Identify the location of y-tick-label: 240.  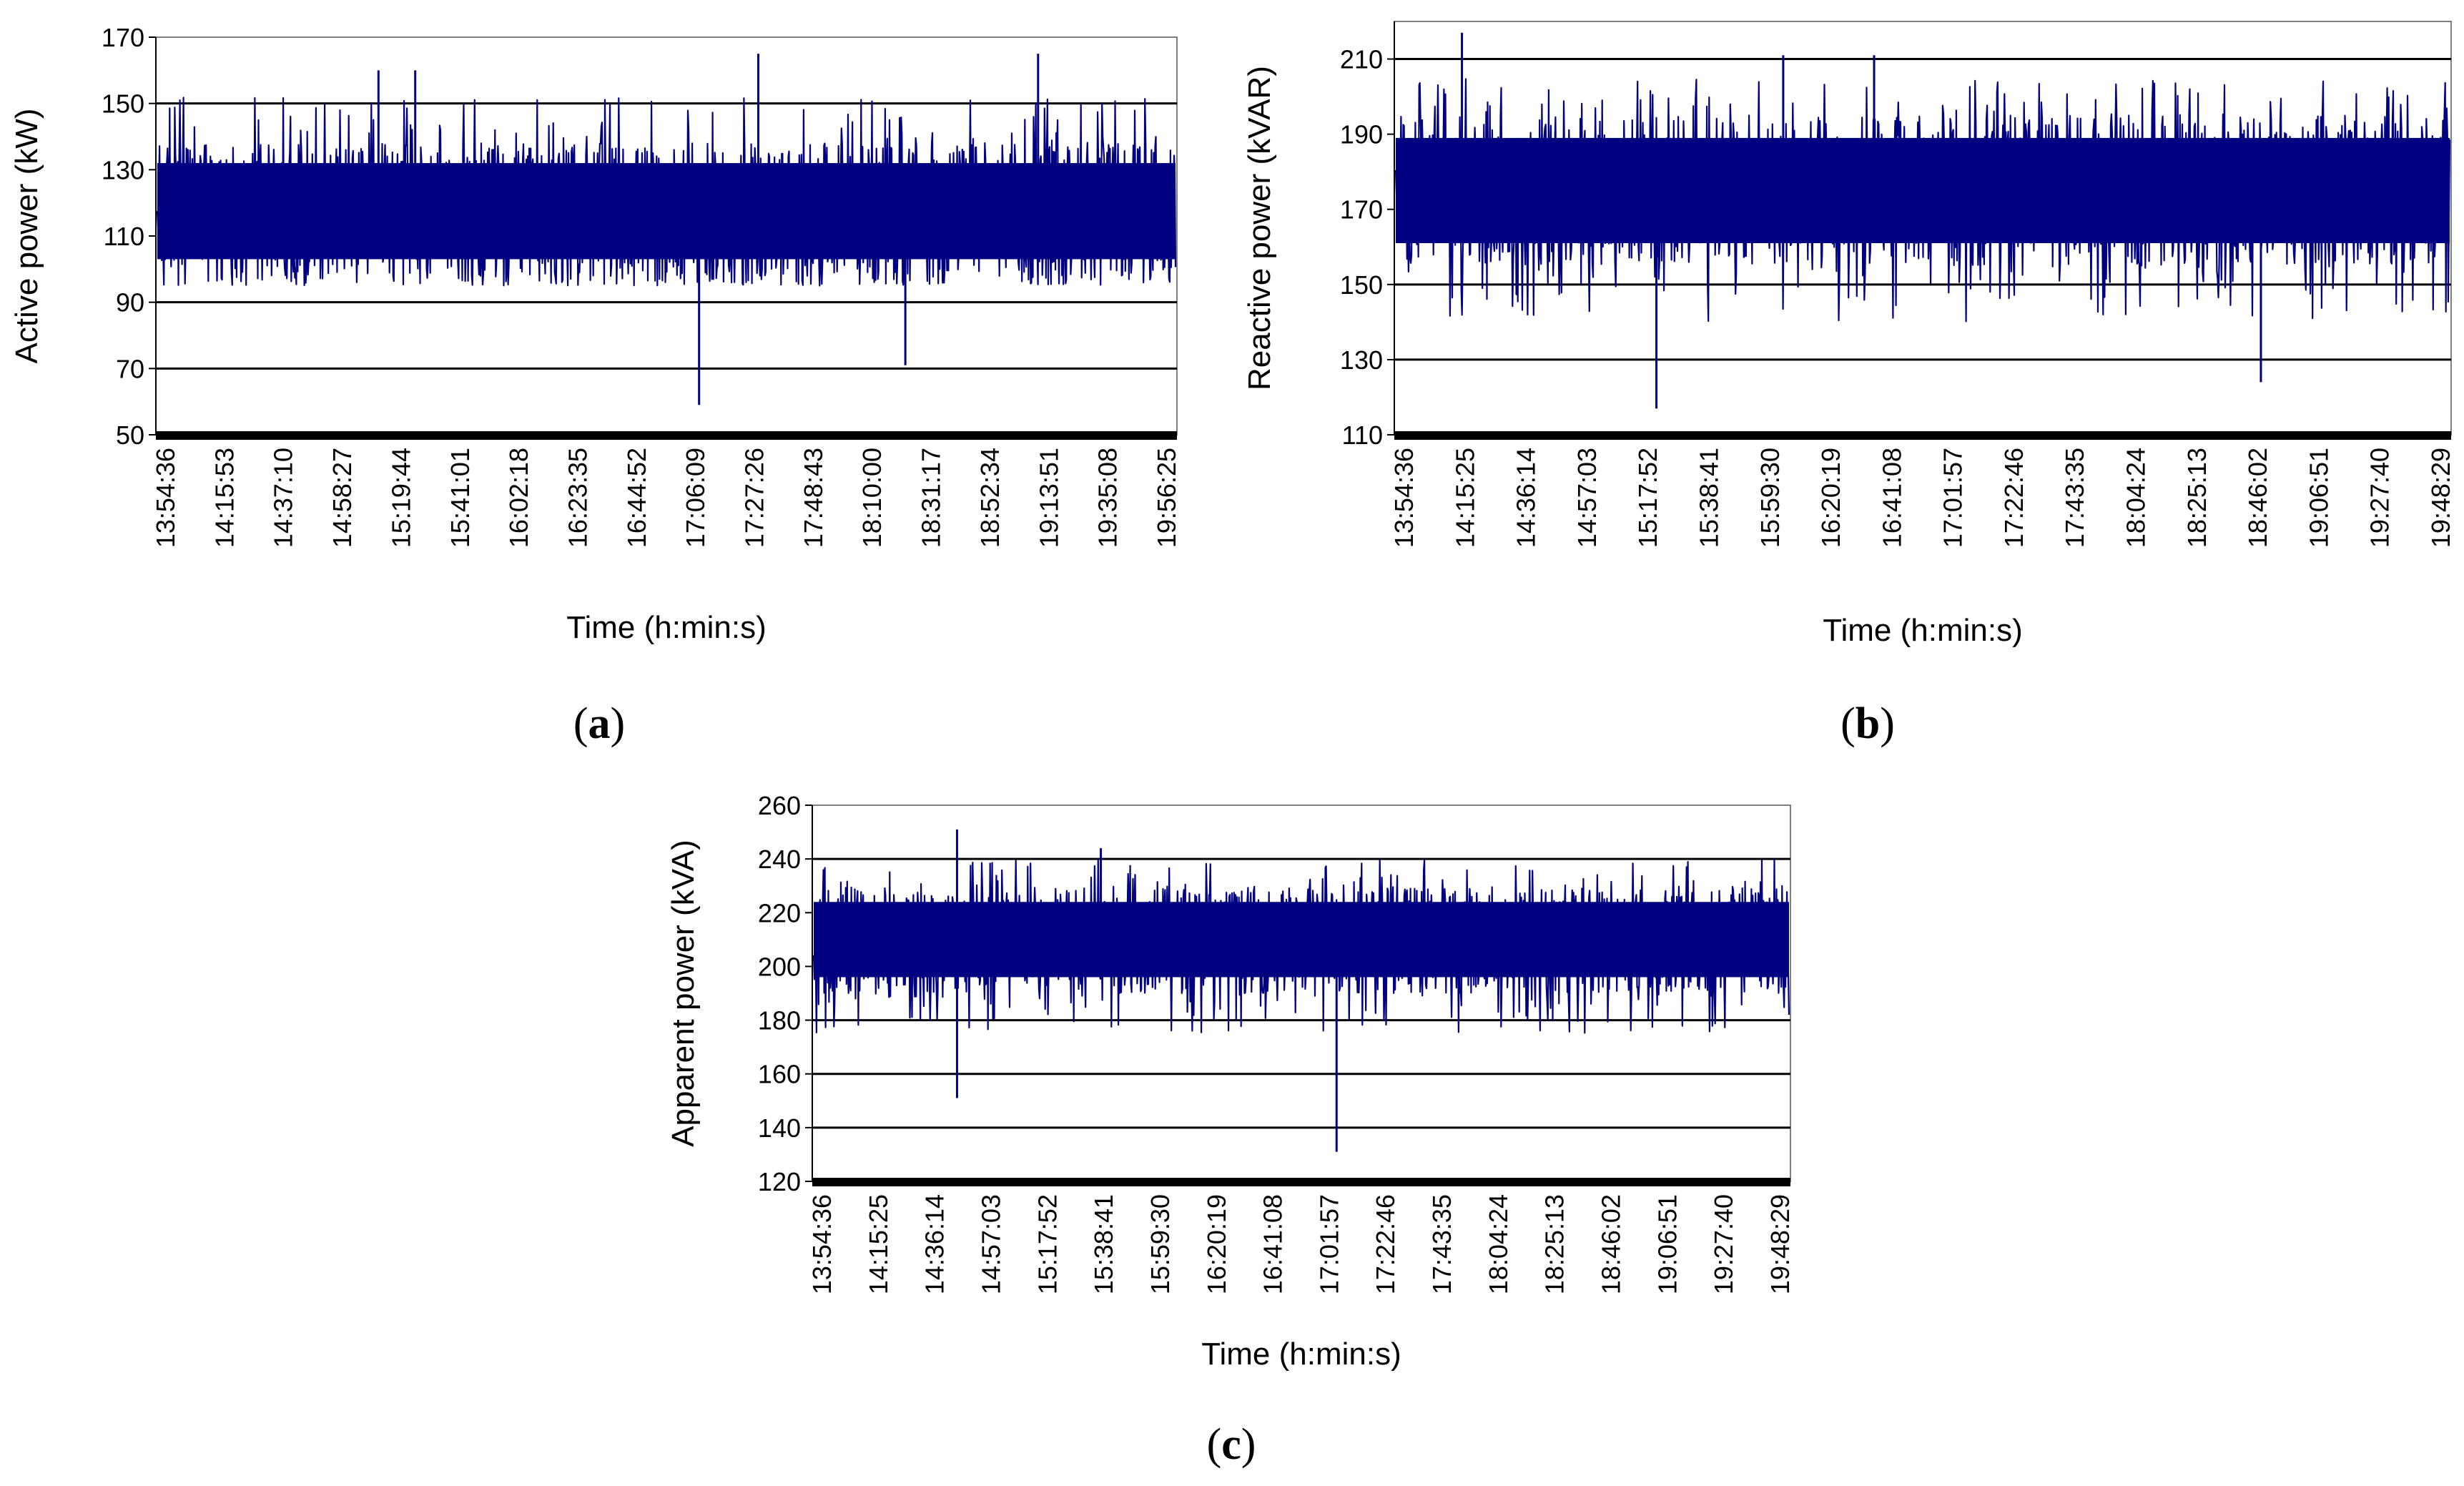
(779, 860).